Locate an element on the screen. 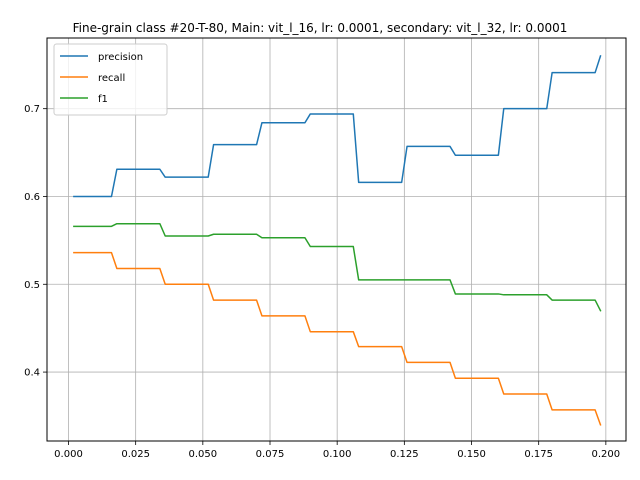  x-tick-label: 0.075 is located at coordinates (270, 454).